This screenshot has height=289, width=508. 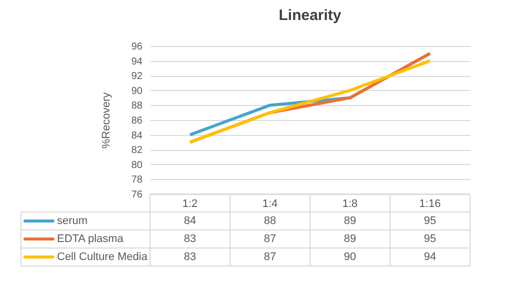 I want to click on y-tick-label: 78, so click(x=137, y=180).